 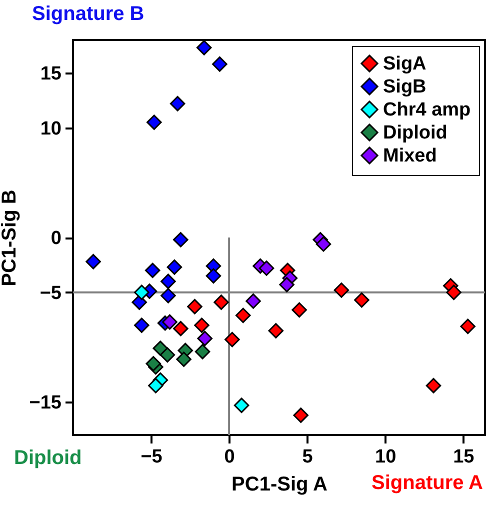 What do you see at coordinates (415, 133) in the screenshot?
I see `legend-label: Diploid` at bounding box center [415, 133].